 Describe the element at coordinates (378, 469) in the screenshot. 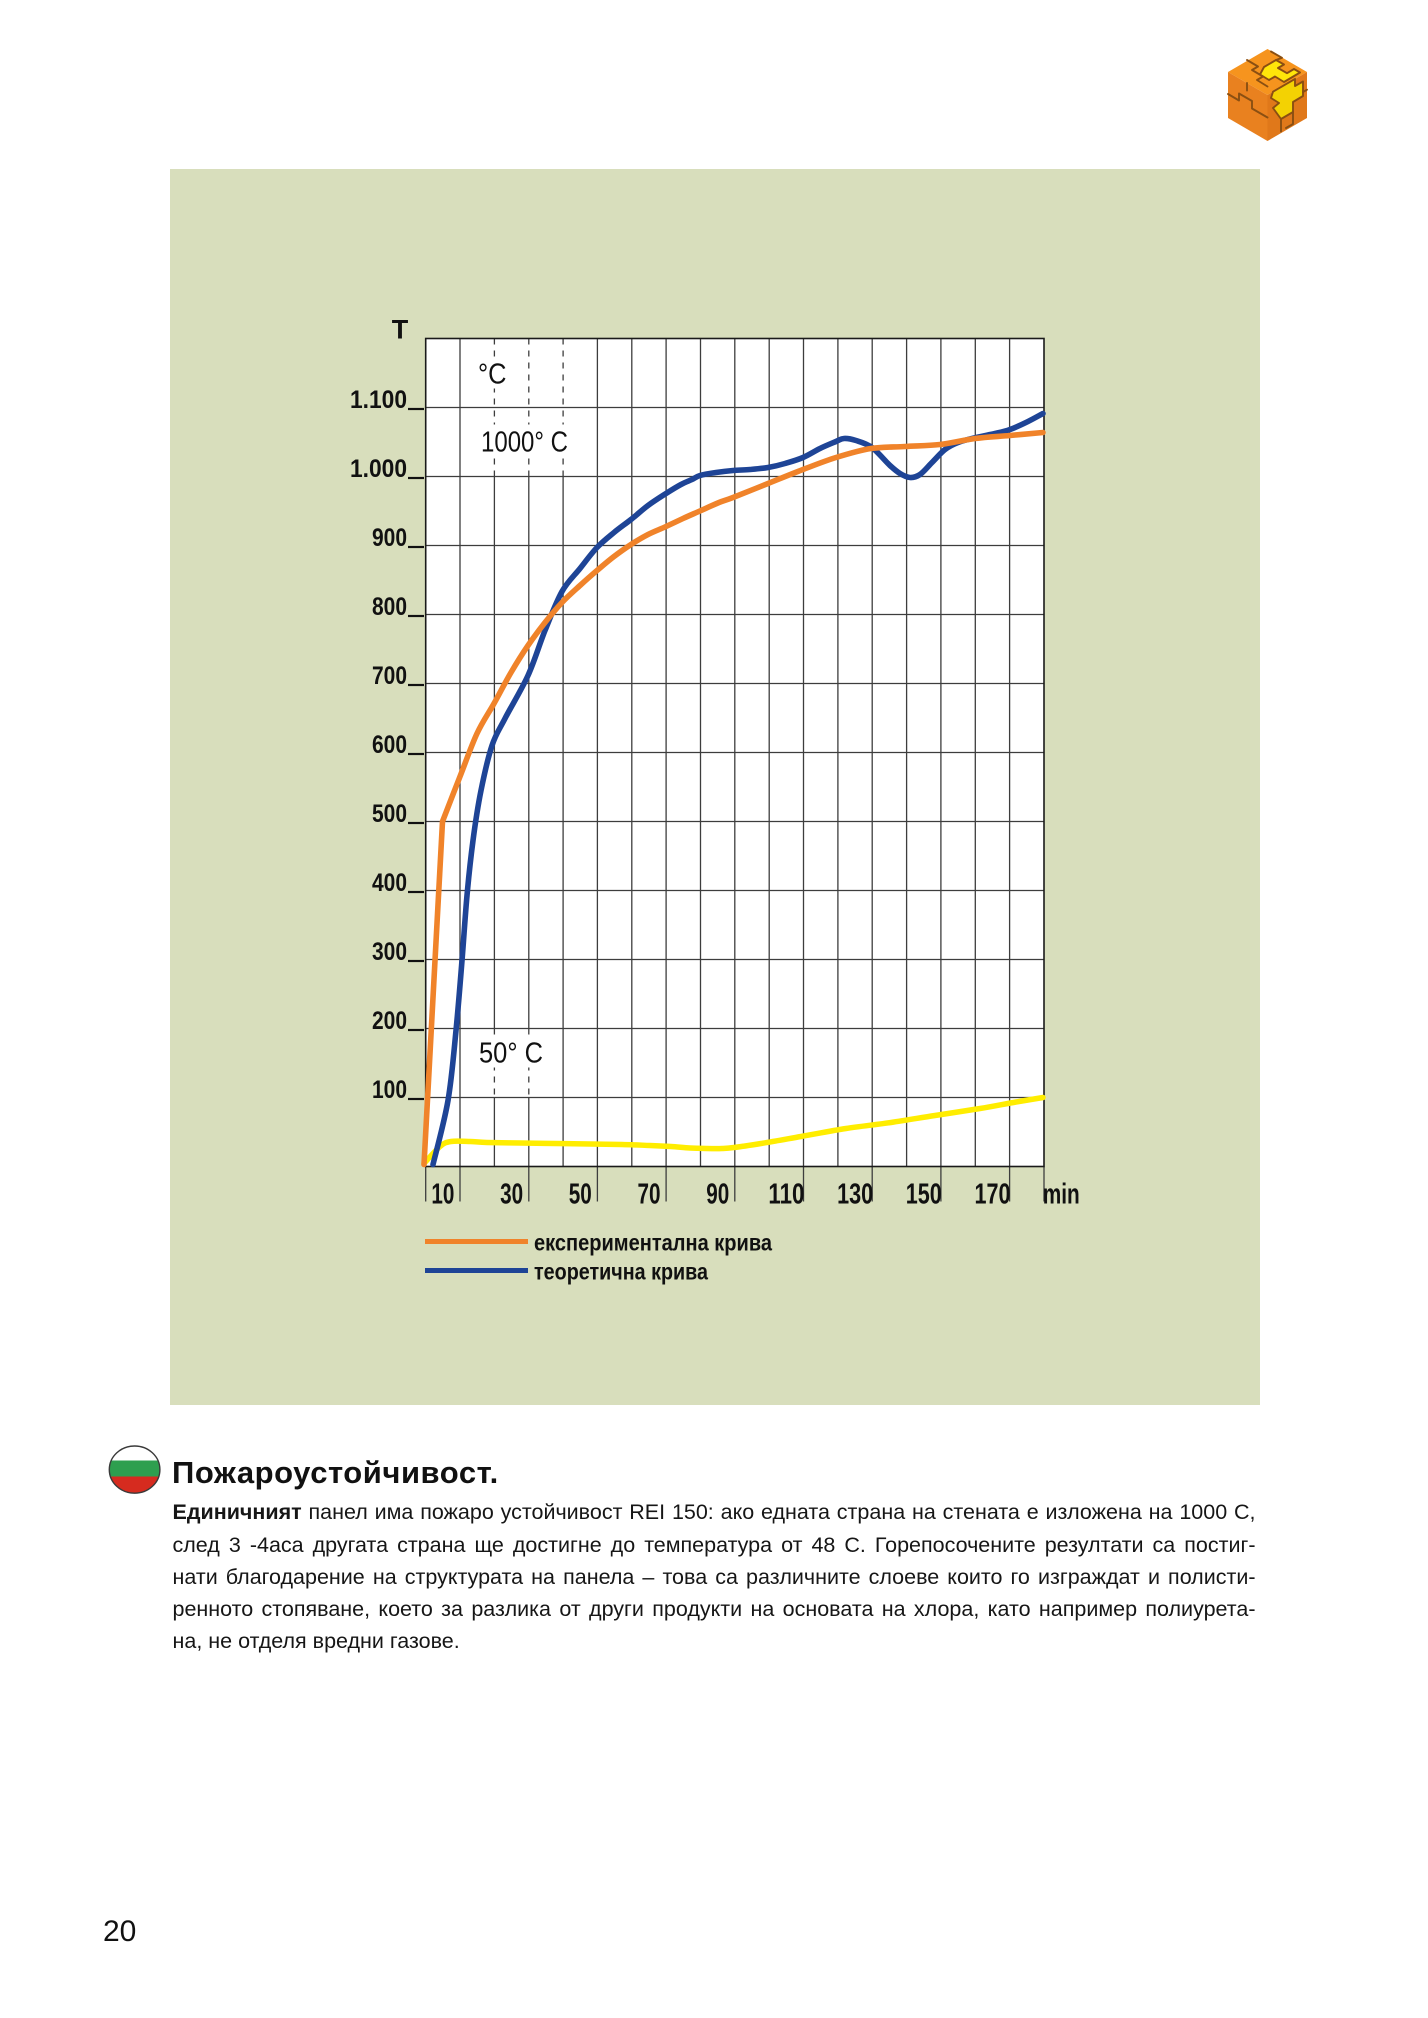

I see `svg-text: 1.000` at that location.